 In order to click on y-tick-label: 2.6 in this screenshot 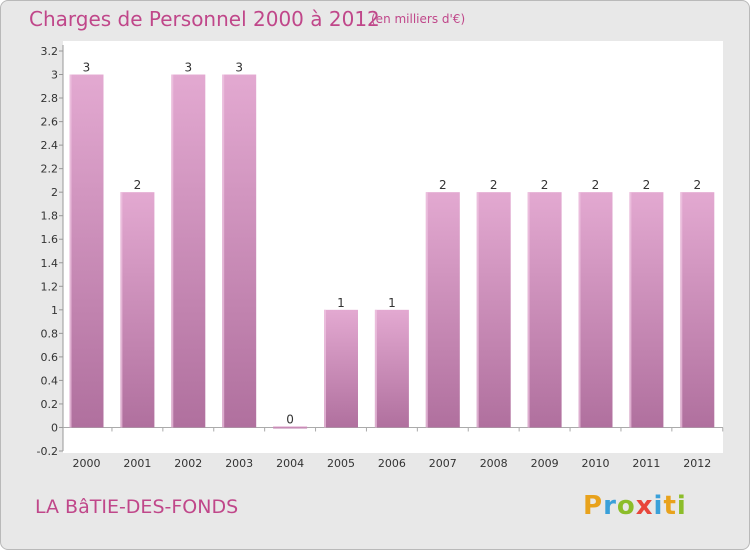, I will do `click(50, 122)`.